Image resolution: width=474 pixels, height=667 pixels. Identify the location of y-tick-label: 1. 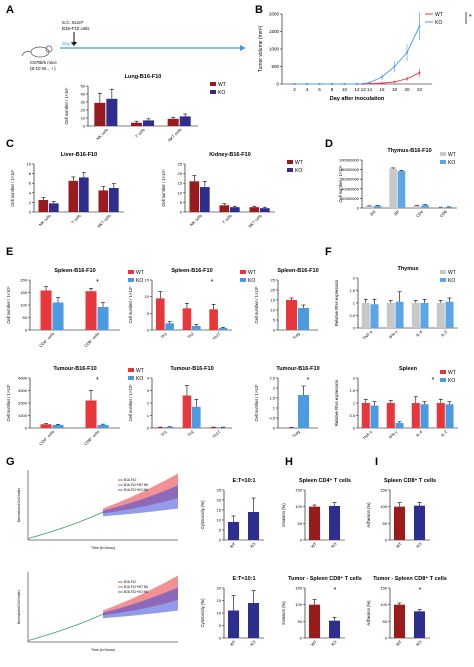
(354, 403).